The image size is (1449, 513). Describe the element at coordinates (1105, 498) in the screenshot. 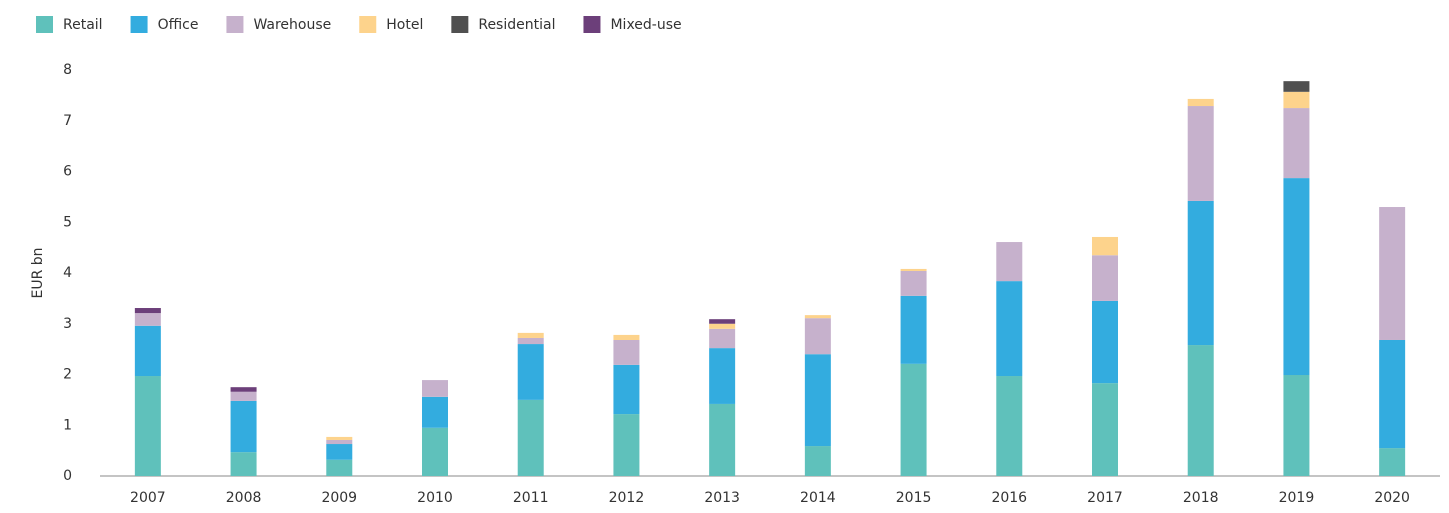

I see `x-tick-label: 2017` at that location.